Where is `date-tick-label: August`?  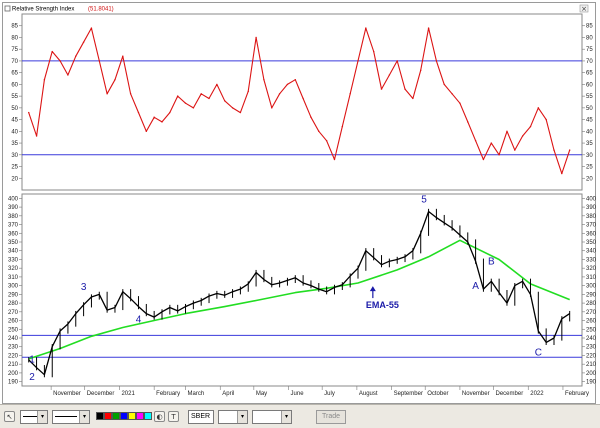 date-tick-label: August is located at coordinates (368, 394).